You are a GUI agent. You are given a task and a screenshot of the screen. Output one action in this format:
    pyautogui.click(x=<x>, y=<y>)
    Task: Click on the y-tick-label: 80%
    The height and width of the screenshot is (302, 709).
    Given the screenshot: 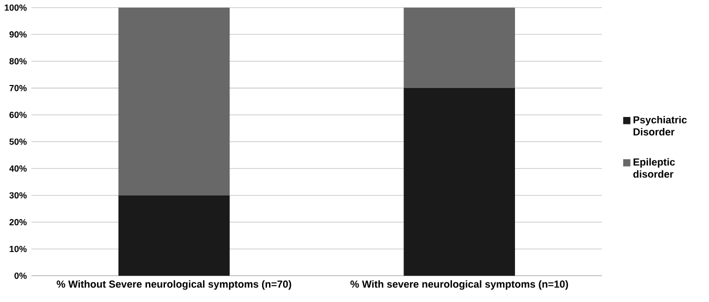 What is the action you would take?
    pyautogui.click(x=18, y=61)
    